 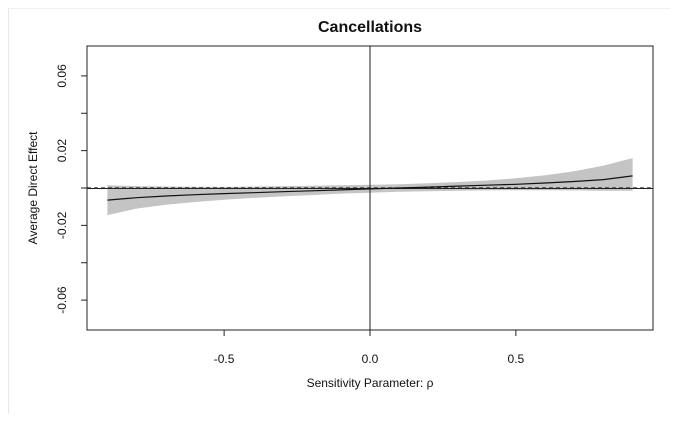 What do you see at coordinates (516, 359) in the screenshot?
I see `x-tick-label: 0.5` at bounding box center [516, 359].